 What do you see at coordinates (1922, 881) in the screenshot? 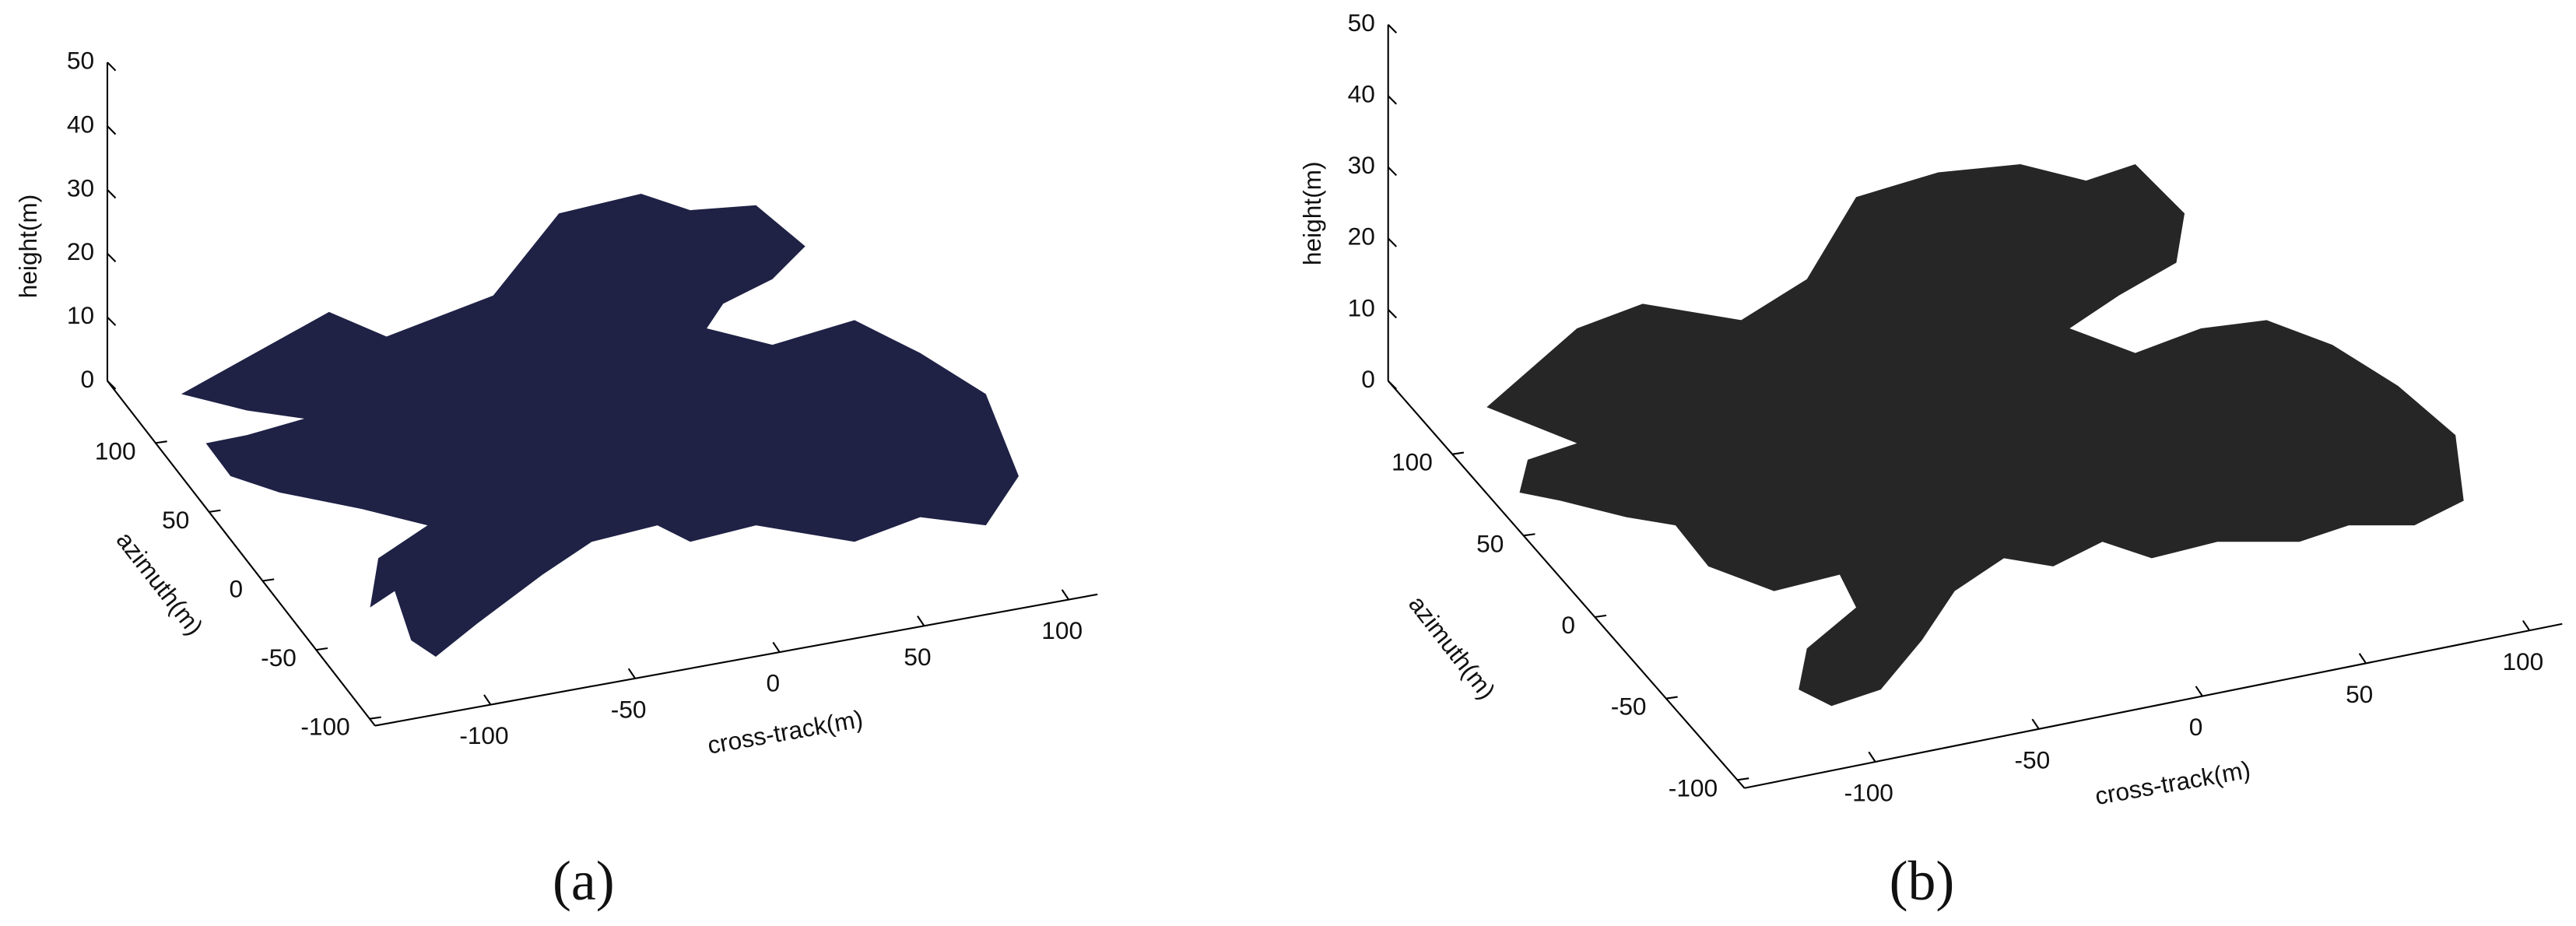
I see `panel-label: (b)` at bounding box center [1922, 881].